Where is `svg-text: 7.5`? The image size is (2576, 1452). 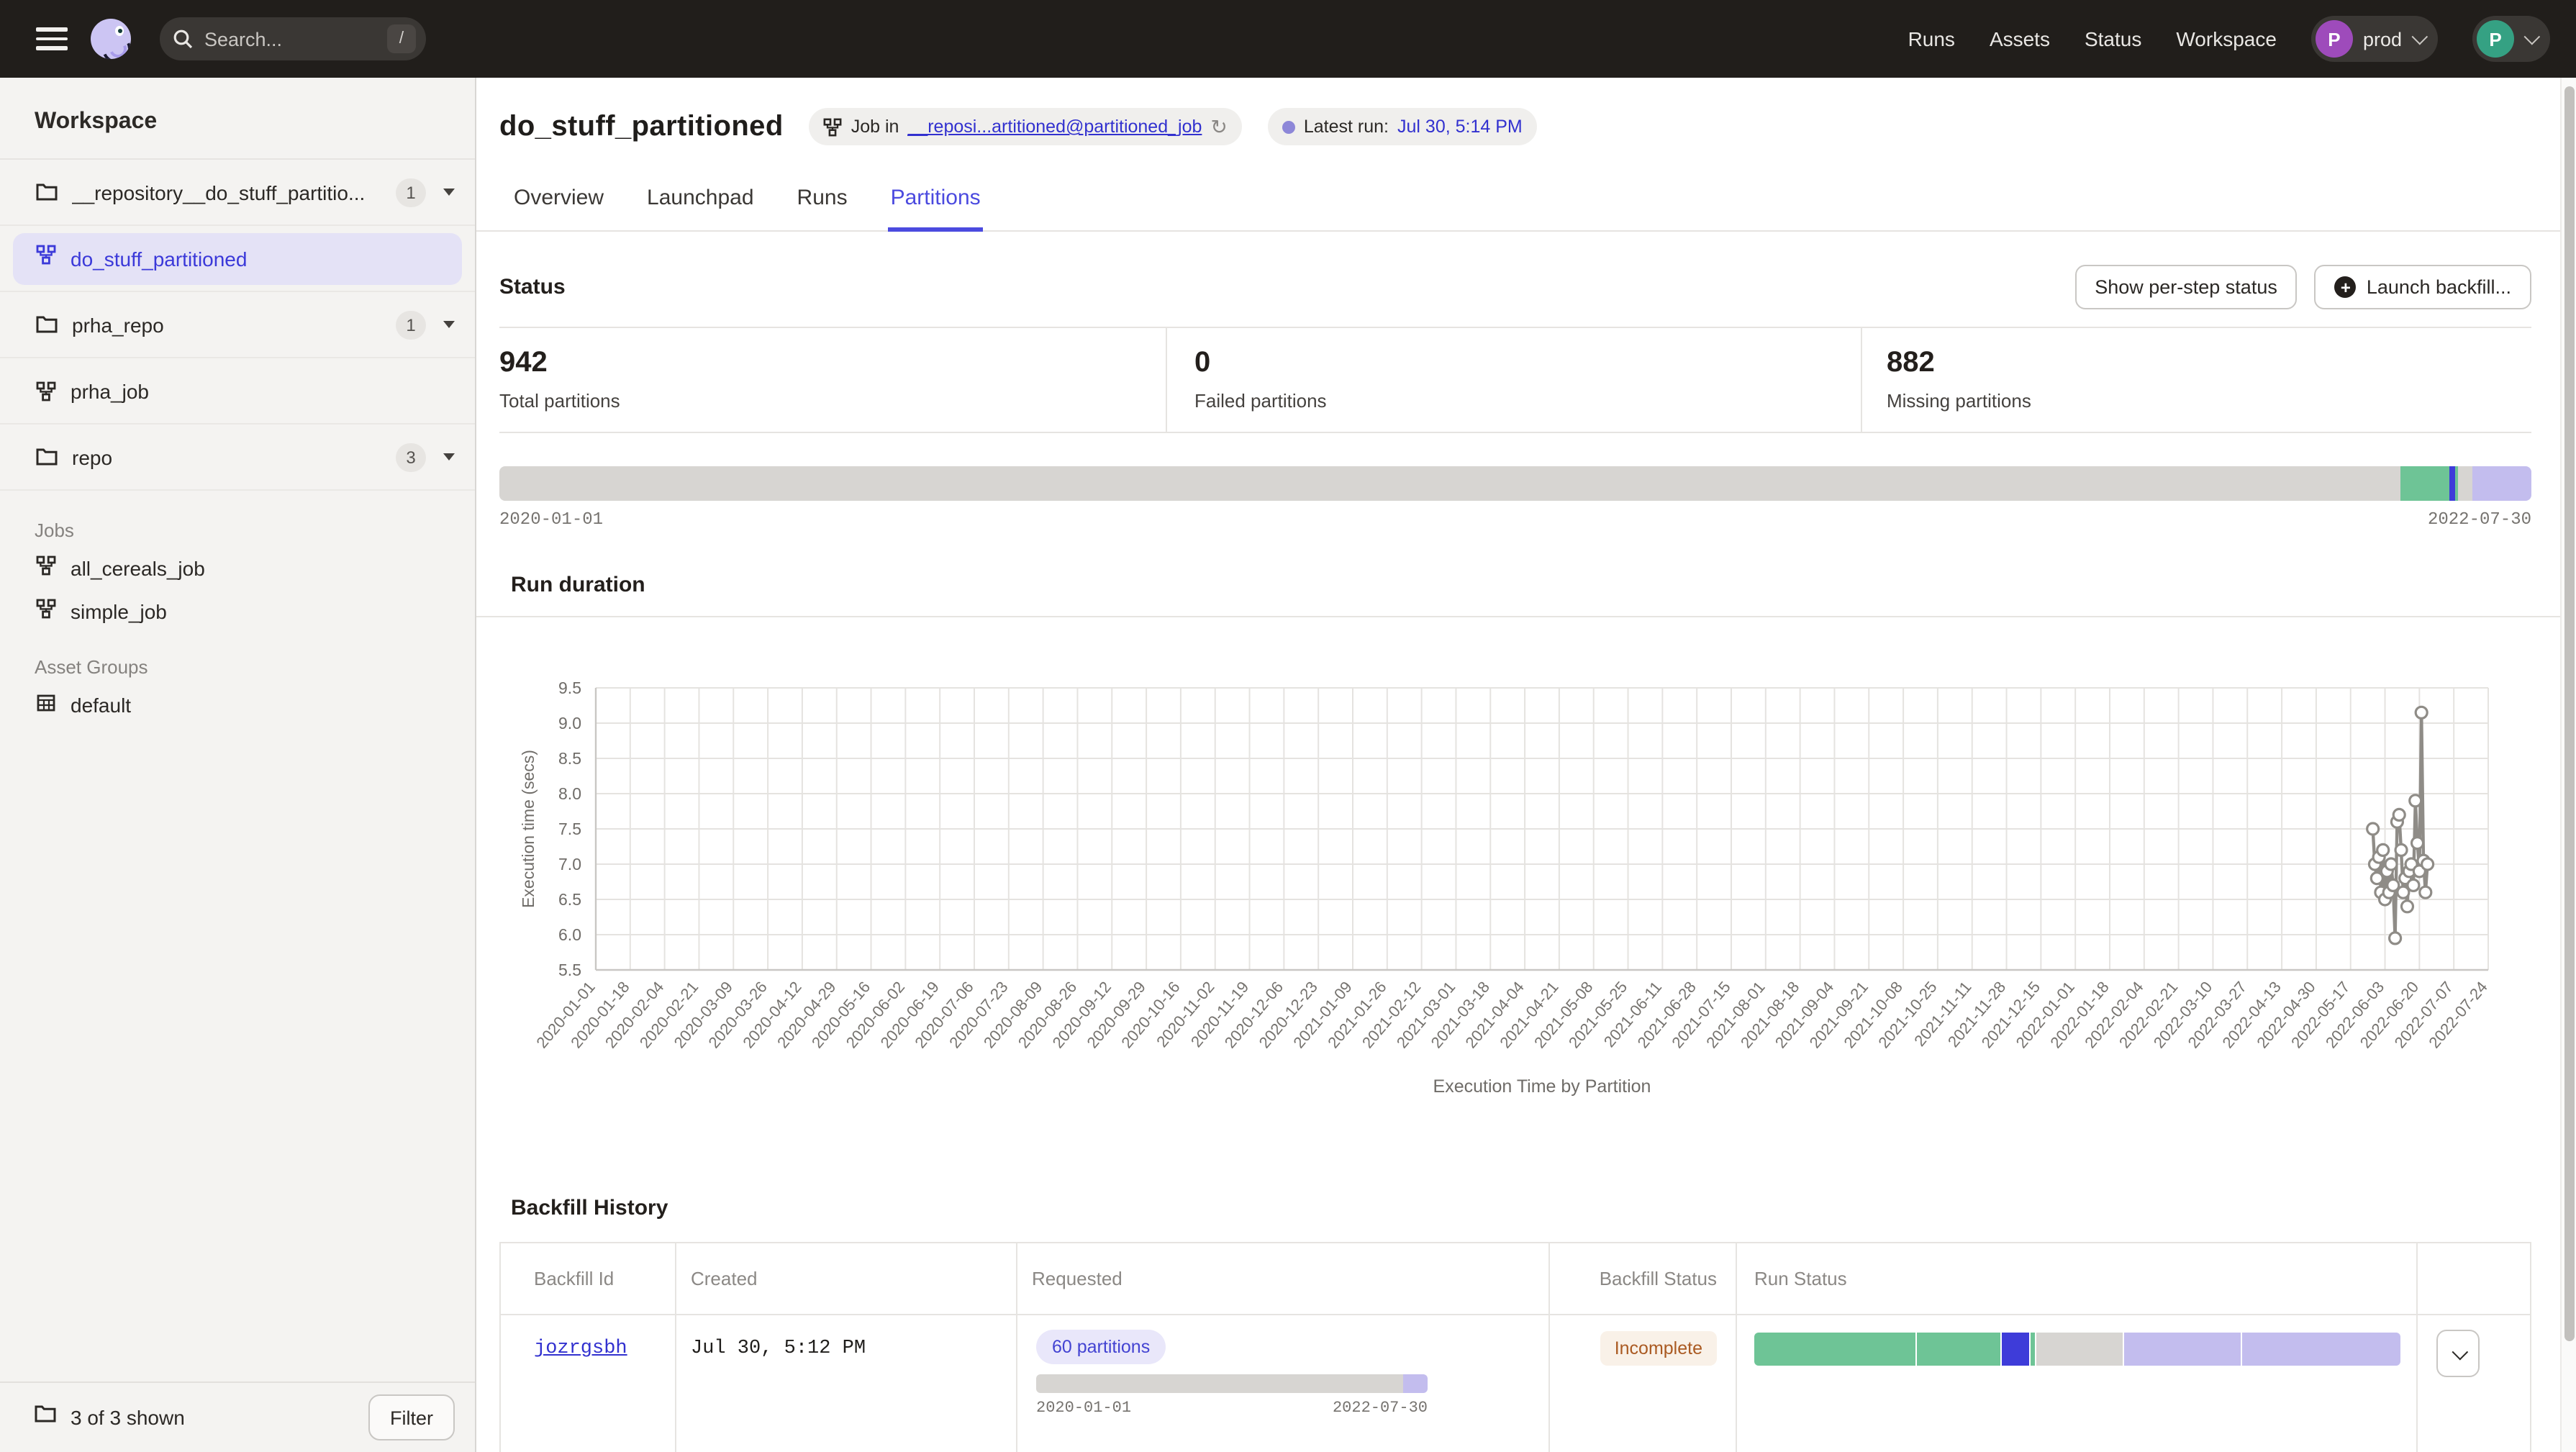
svg-text: 7.5 is located at coordinates (569, 829).